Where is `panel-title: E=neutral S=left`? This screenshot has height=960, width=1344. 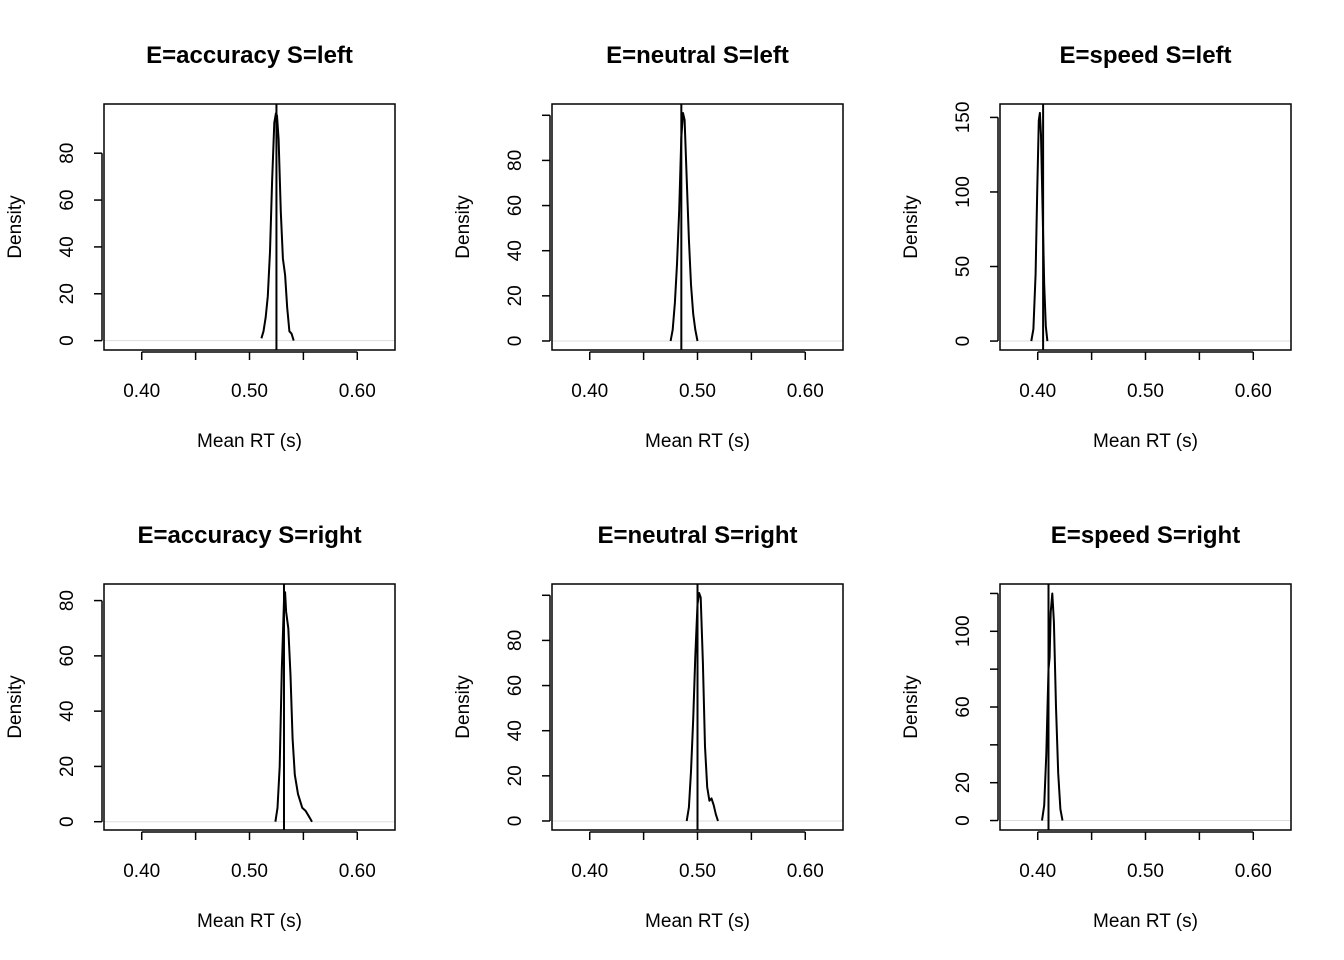
panel-title: E=neutral S=left is located at coordinates (697, 55).